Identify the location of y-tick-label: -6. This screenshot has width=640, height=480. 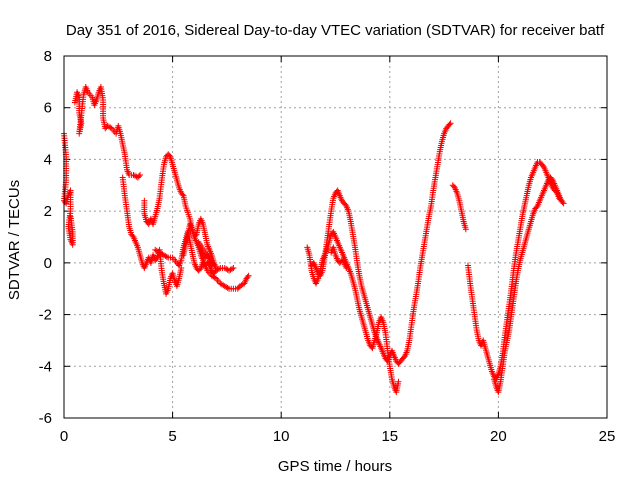
(45, 418).